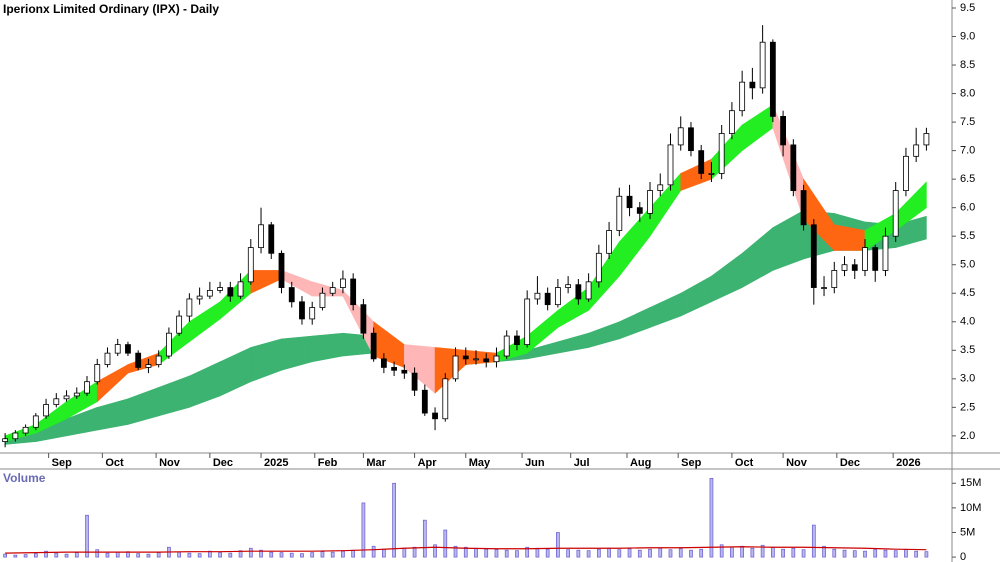  What do you see at coordinates (967, 122) in the screenshot?
I see `y-tick-label: 7.5` at bounding box center [967, 122].